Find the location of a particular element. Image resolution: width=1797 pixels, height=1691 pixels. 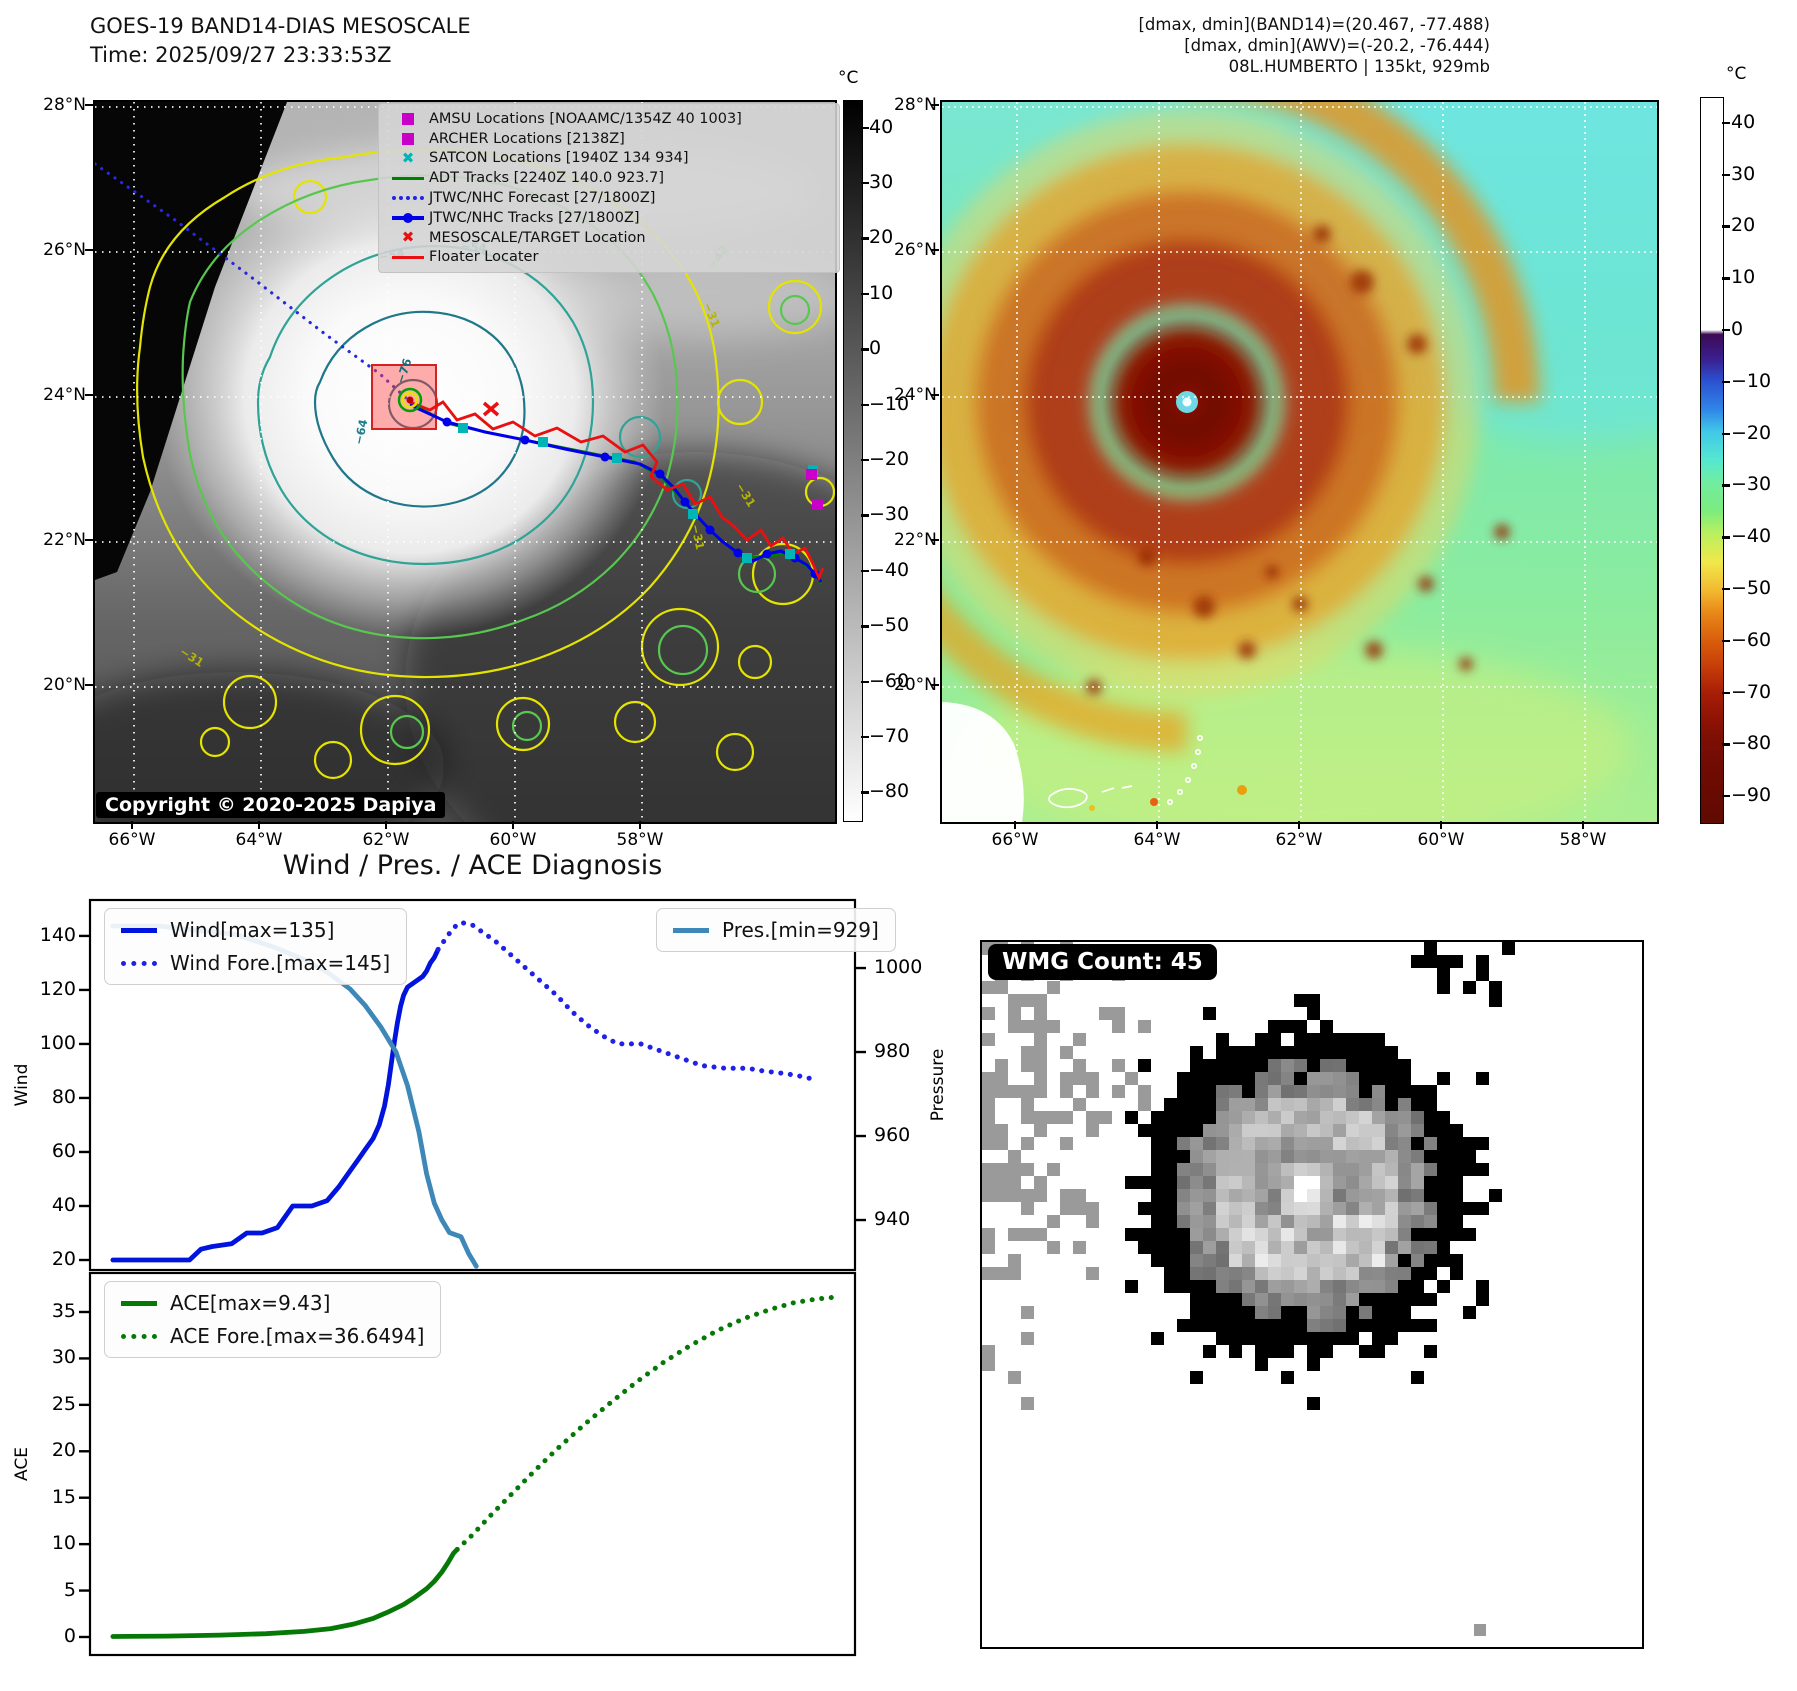

ace-tick-label: 30 is located at coordinates (63, 1357).